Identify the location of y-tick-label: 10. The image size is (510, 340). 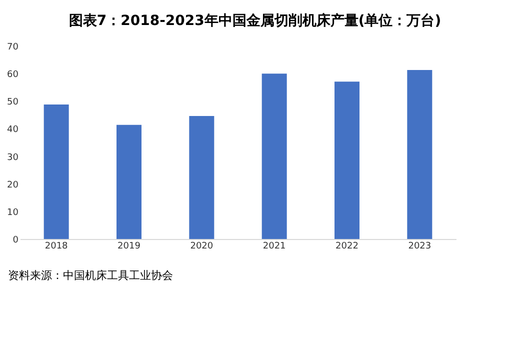
(13, 213).